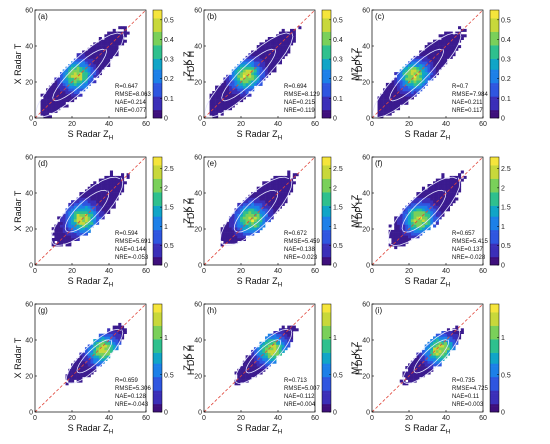  Describe the element at coordinates (338, 99) in the screenshot. I see `colorbar-tick-label: 0.1` at that location.